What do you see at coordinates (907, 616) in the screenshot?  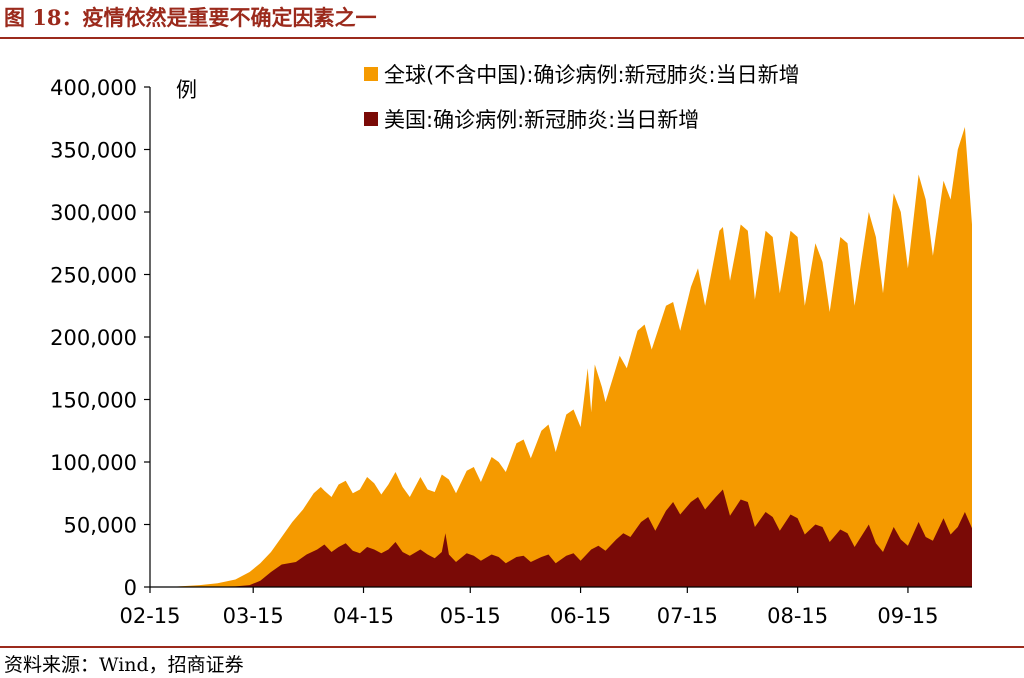 I see `x-tick-label: 09-15` at bounding box center [907, 616].